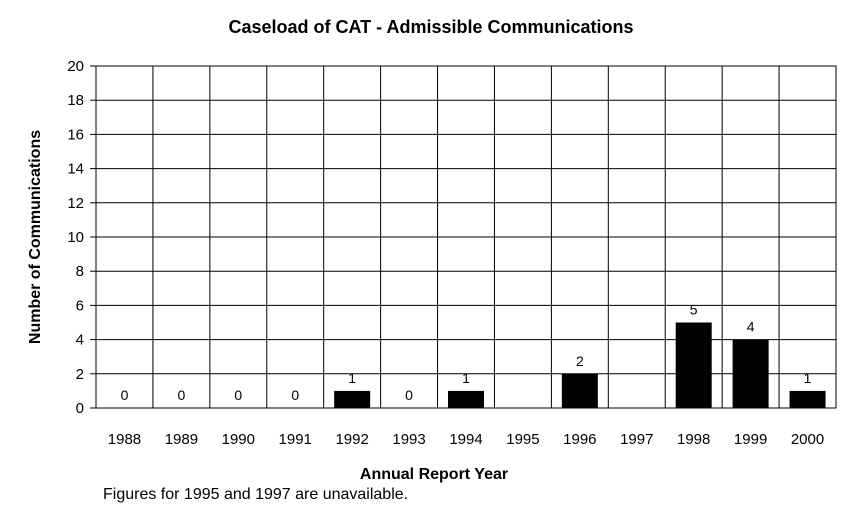 This screenshot has height=526, width=860. I want to click on data-label: 2, so click(580, 361).